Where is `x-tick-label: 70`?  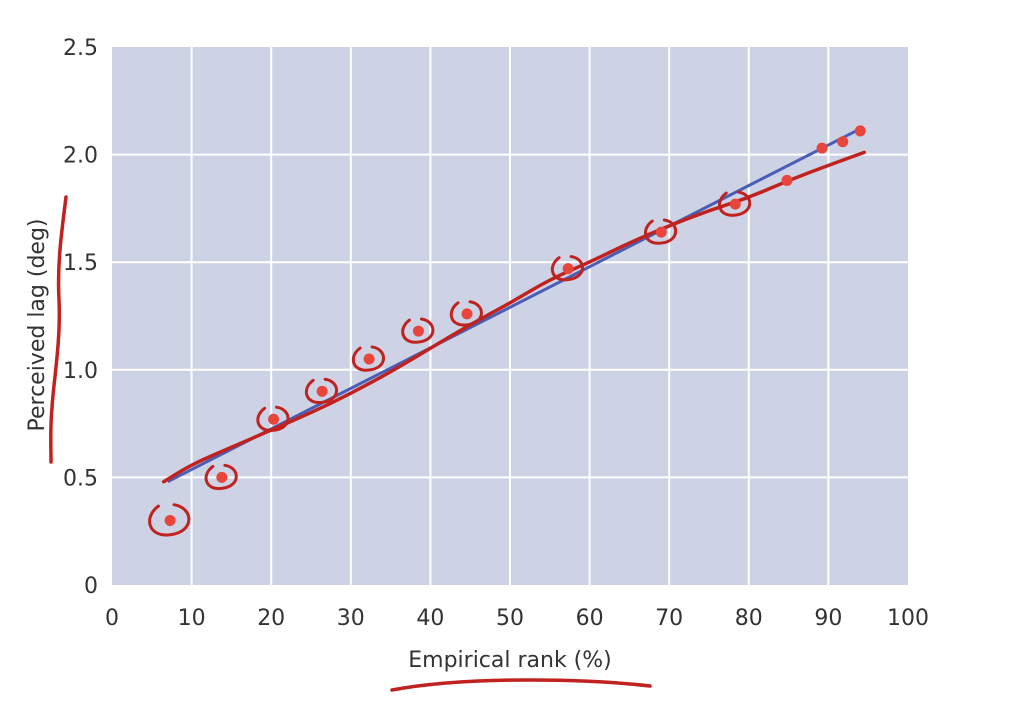
x-tick-label: 70 is located at coordinates (669, 618).